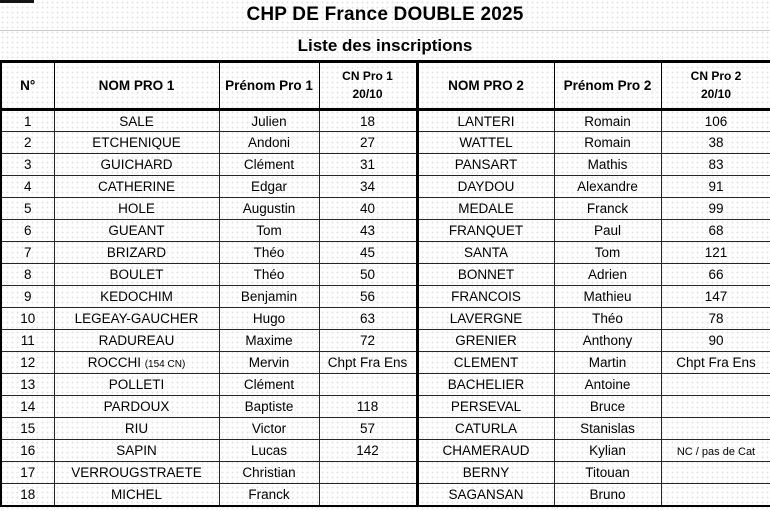 This screenshot has height=511, width=770. I want to click on header-cn-pro-2: CN Pro 2 20/10, so click(715, 85).